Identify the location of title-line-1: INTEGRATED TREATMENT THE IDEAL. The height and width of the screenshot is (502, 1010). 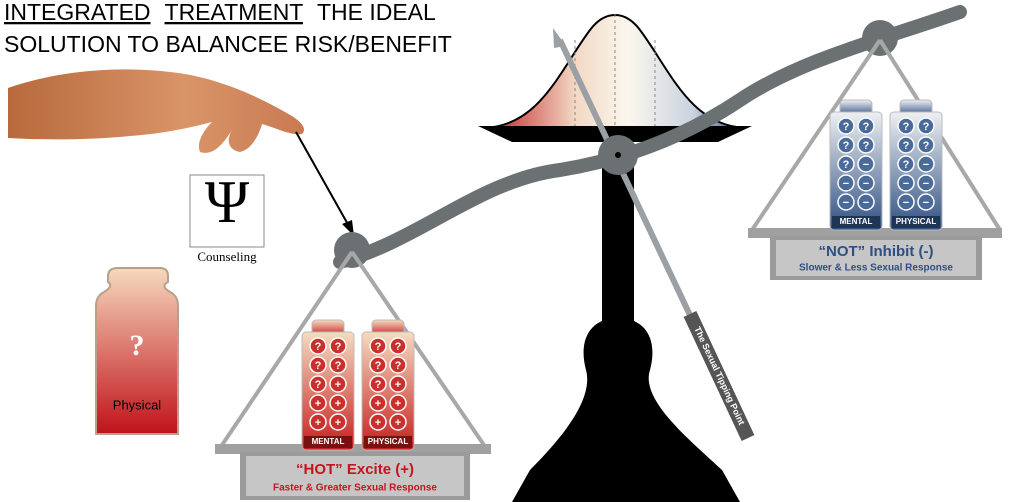
(220, 12).